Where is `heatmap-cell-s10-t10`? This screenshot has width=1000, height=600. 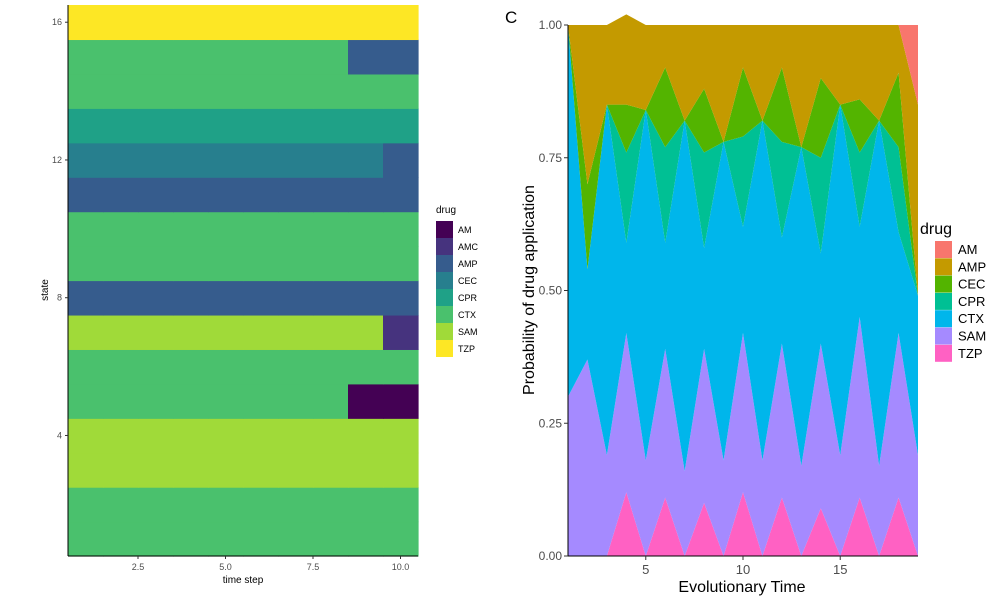
heatmap-cell-s10-t10 is located at coordinates (401, 229).